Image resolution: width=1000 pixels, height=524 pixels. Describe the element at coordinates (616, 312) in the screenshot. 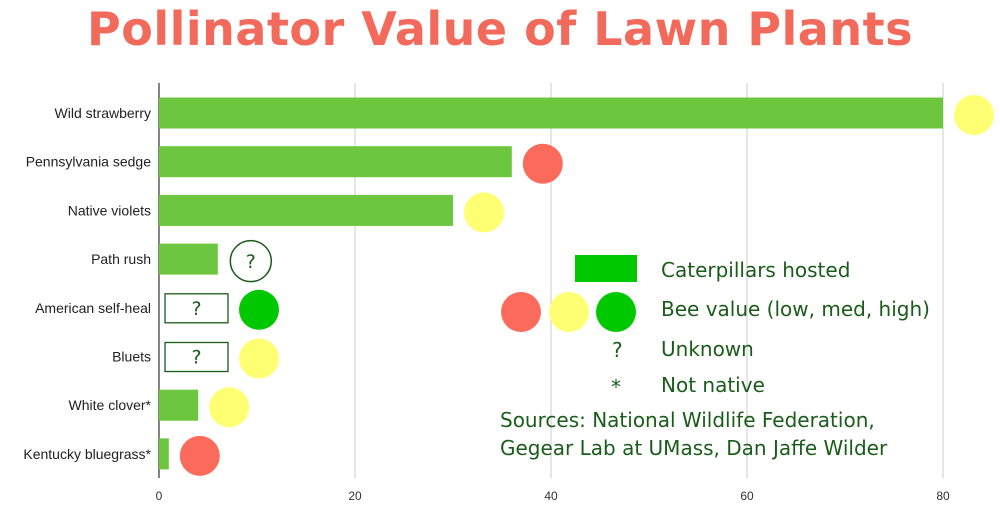

I see `legend-bee-high-swatch` at that location.